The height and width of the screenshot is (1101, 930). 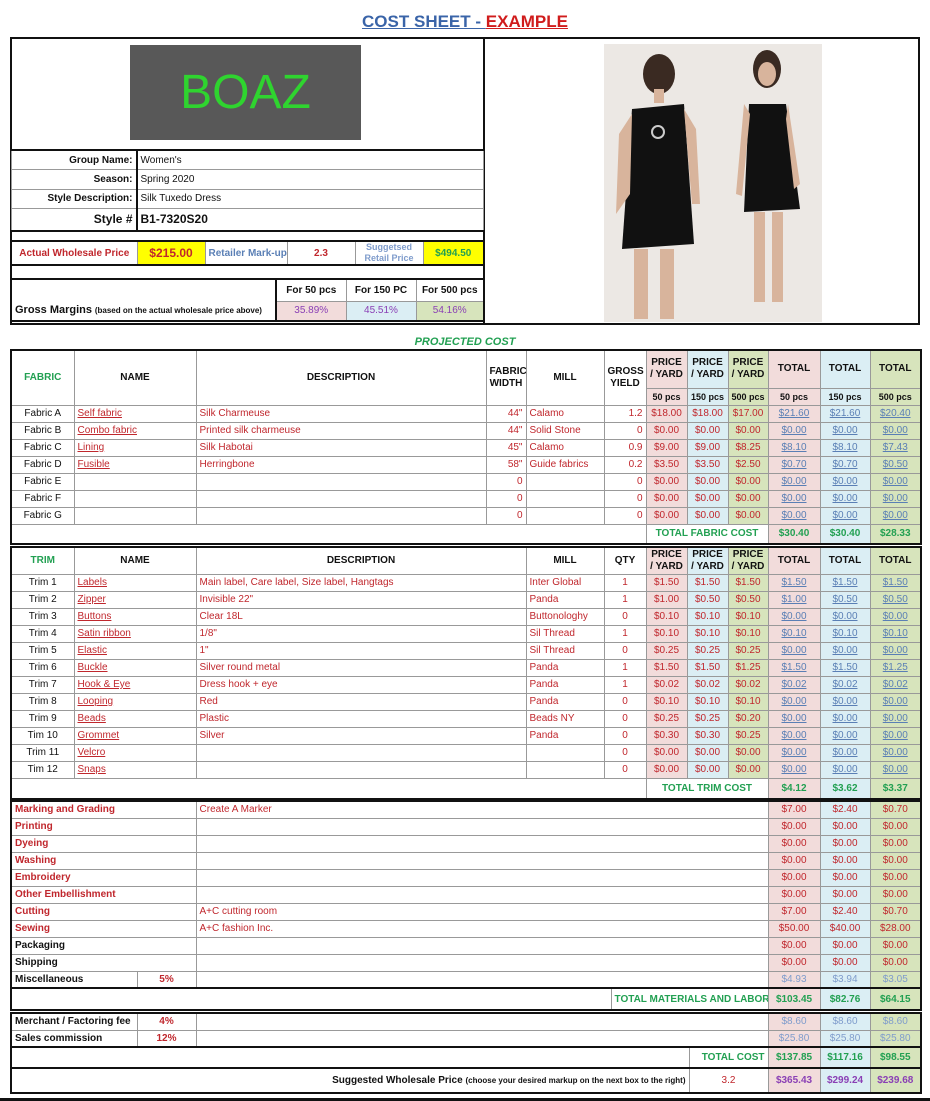 What do you see at coordinates (482, 928) in the screenshot?
I see `labor-description: A+C fashion Inc.` at bounding box center [482, 928].